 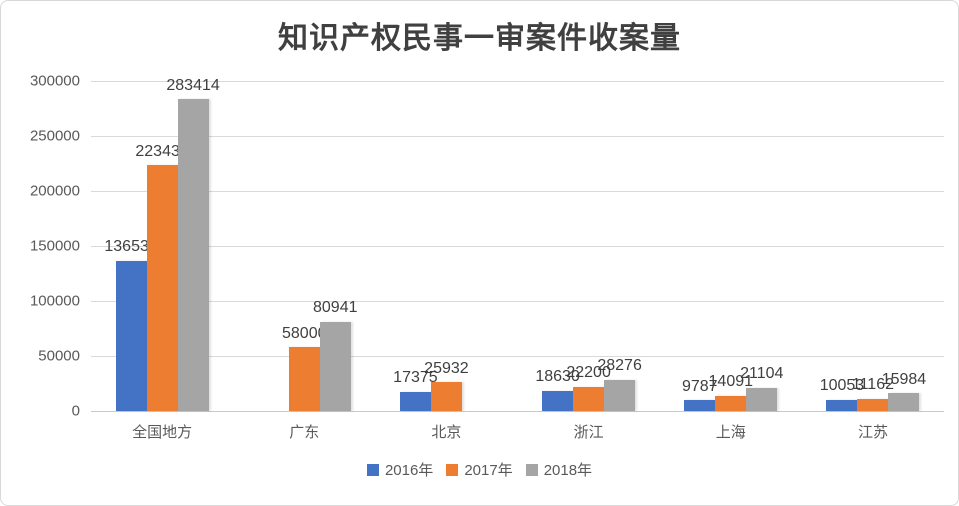 I want to click on y-axis-tick-label: 0, so click(x=75, y=411).